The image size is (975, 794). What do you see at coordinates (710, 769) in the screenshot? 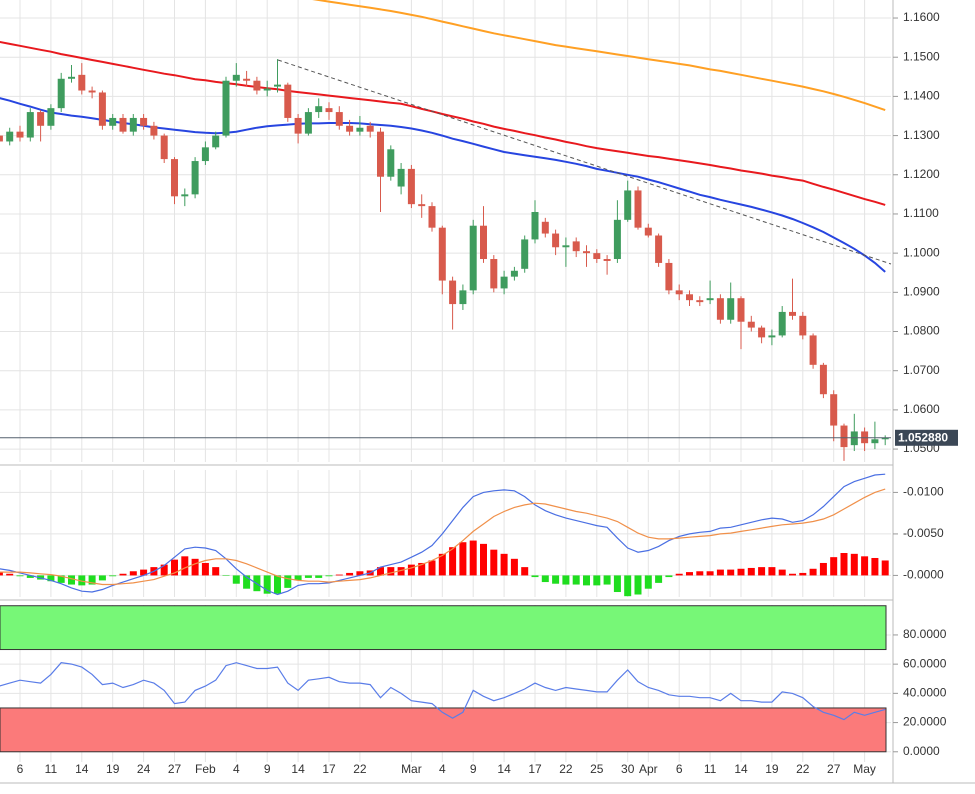
I see `x-tick-label: 11` at bounding box center [710, 769].